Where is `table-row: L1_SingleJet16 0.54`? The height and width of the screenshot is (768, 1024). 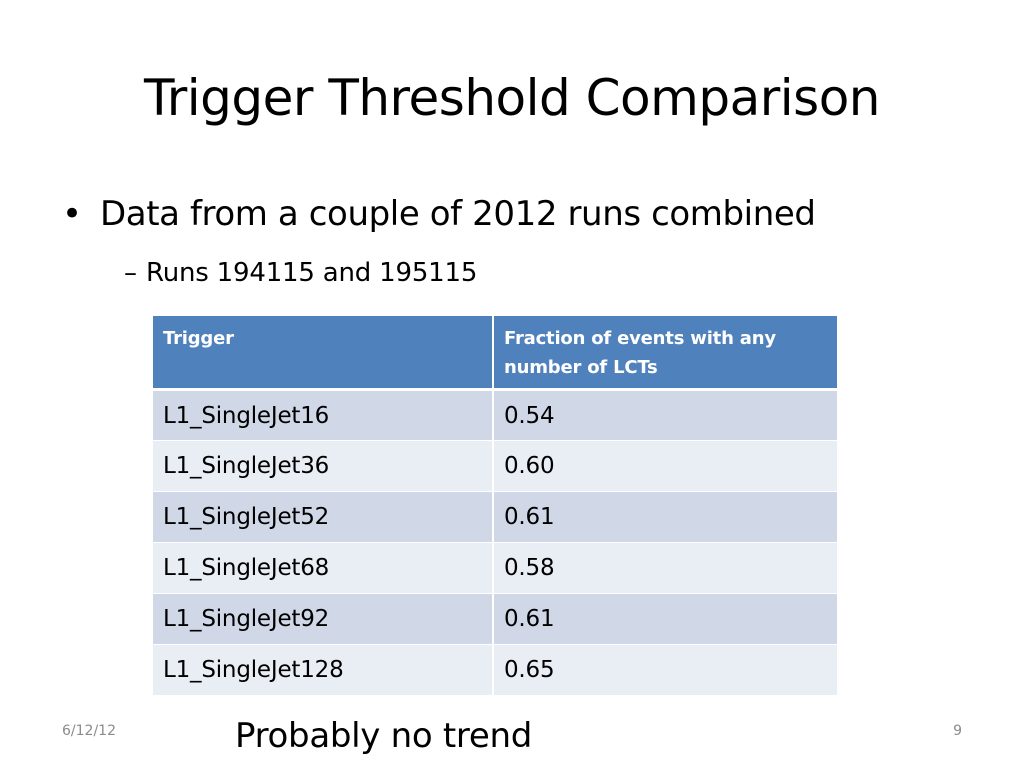 table-row: L1_SingleJet16 0.54 is located at coordinates (495, 415).